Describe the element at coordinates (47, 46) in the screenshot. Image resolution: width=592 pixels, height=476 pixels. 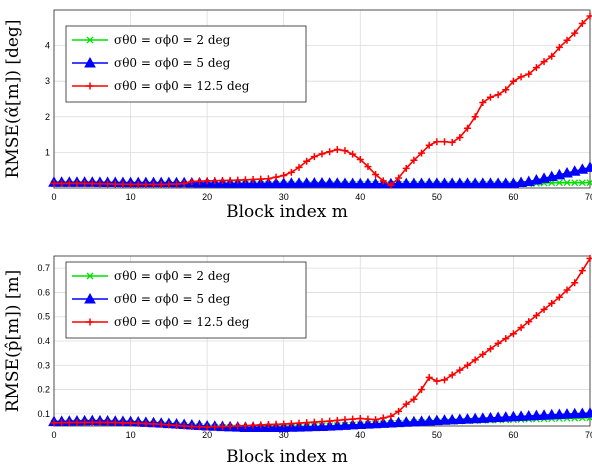
I see `y-tick-label: 4` at that location.